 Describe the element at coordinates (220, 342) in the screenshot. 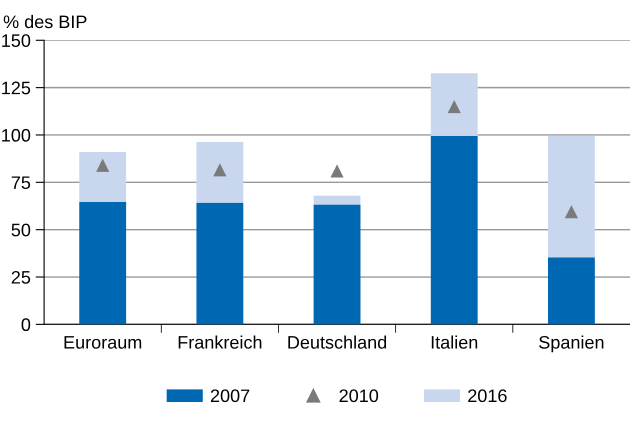

I see `x-tick-label: Frankreich` at that location.